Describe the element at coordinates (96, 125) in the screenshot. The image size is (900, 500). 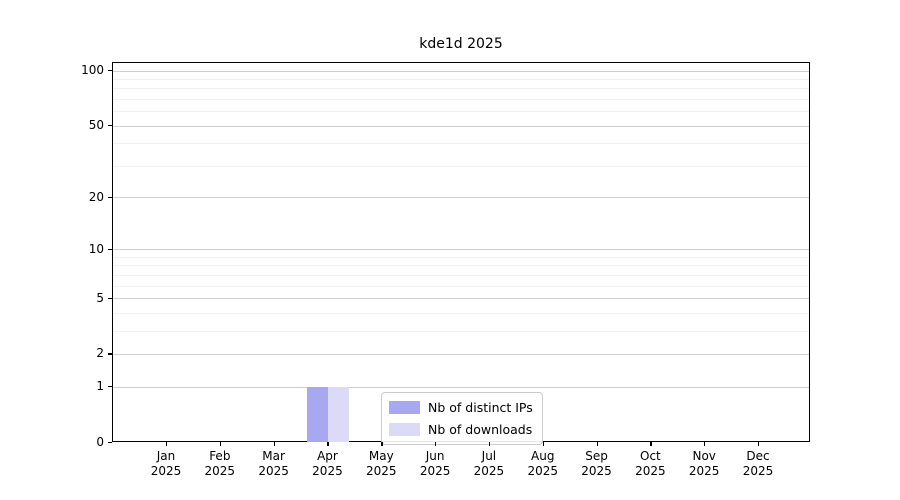
I see `y-tick-label: 50` at that location.